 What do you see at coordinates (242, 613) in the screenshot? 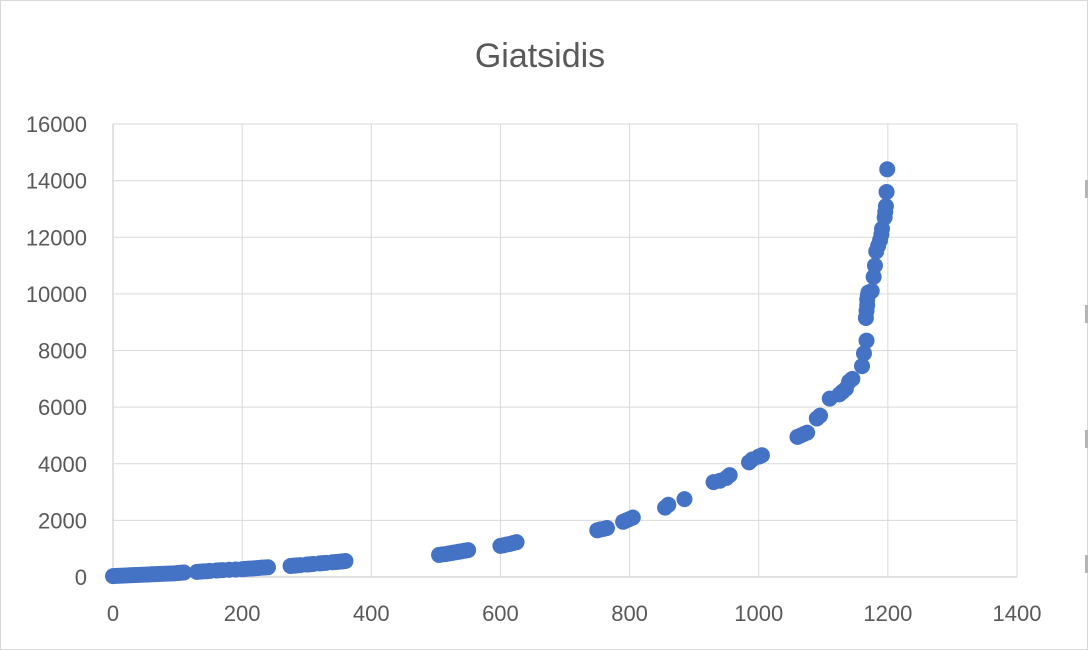
I see `x-tick-label: 200` at bounding box center [242, 613].